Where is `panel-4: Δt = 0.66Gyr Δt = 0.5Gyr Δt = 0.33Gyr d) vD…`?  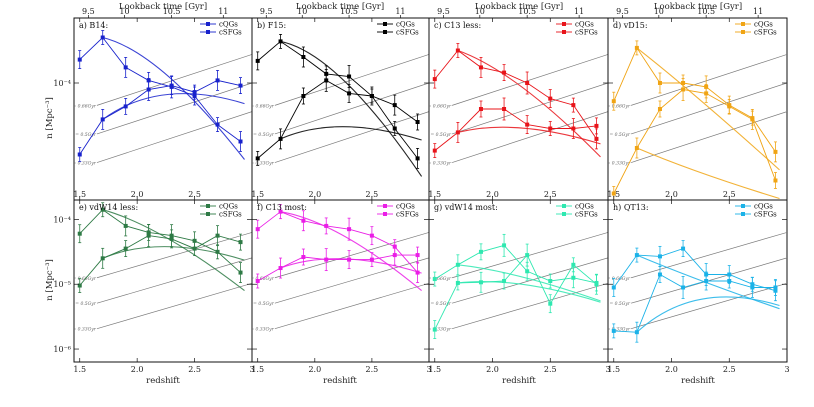 panel-4: Δt = 0.66Gyr Δt = 0.5Gyr Δt = 0.33Gyr d) vD… is located at coordinates (695, 104).